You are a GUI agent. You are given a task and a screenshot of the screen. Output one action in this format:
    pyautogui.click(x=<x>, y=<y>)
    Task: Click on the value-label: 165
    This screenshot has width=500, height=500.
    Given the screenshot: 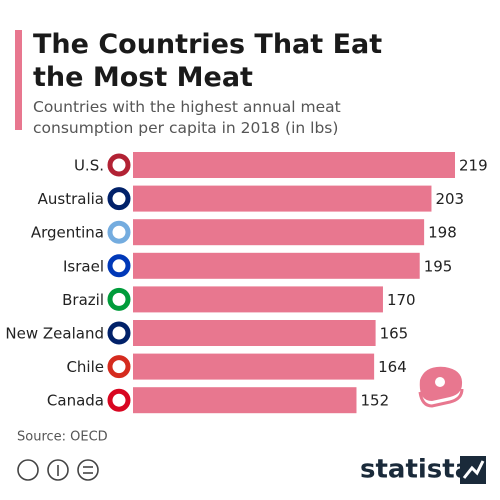 What is the action you would take?
    pyautogui.click(x=394, y=334)
    